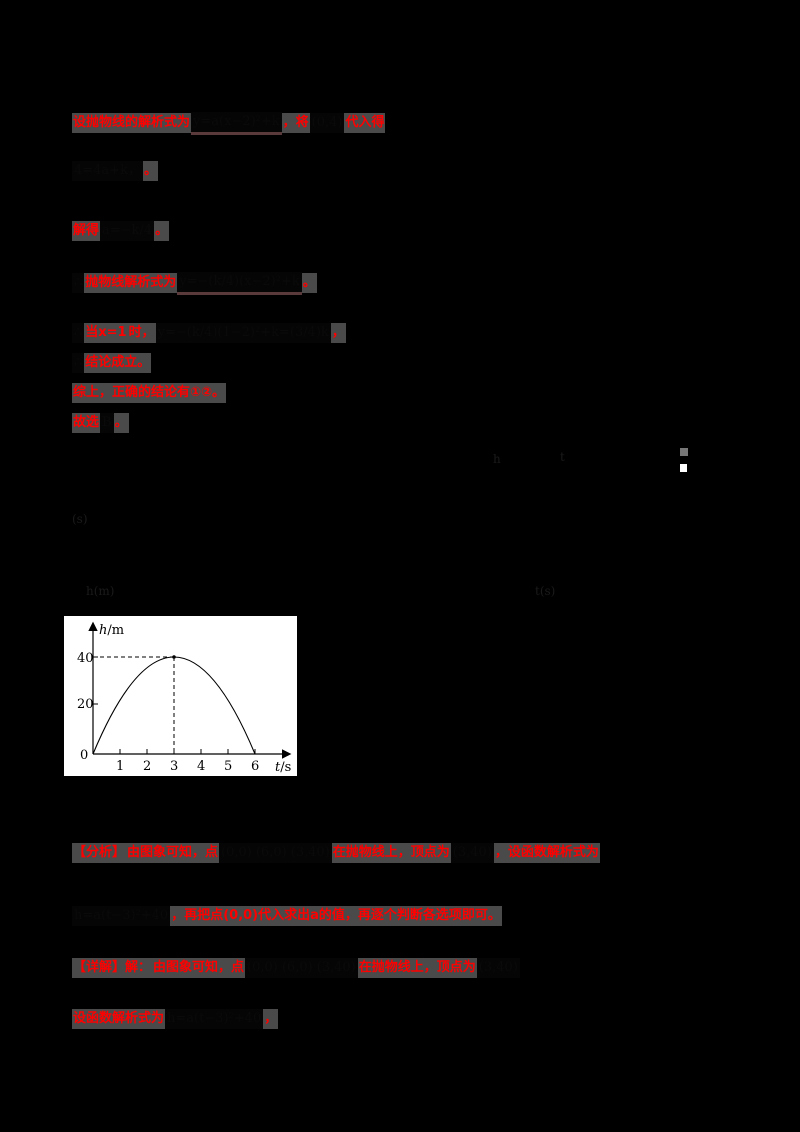 The height and width of the screenshot is (1132, 800). Describe the element at coordinates (120, 766) in the screenshot. I see `svg-text: 1` at that location.